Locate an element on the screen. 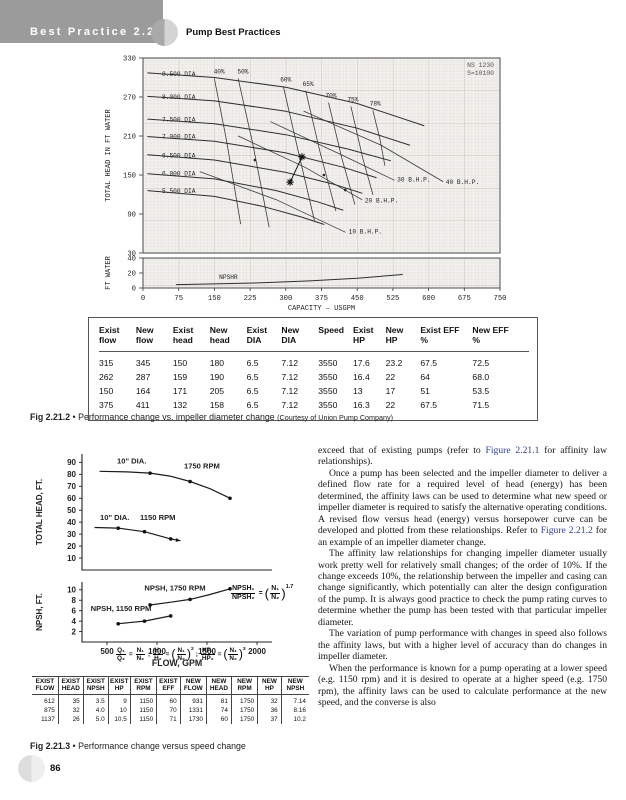 This screenshot has width=626, height=800. svg-text: 30 B.H.P. is located at coordinates (413, 180).